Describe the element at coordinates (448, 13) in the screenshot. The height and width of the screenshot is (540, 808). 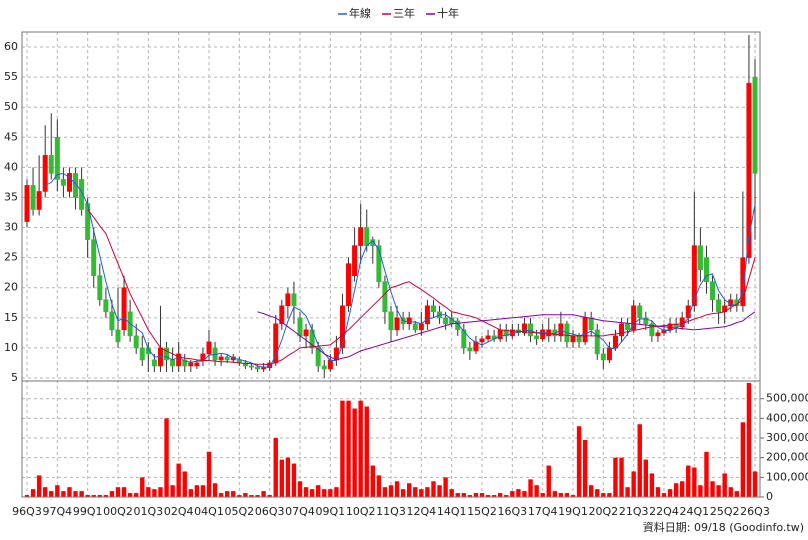
I see `legend-label: 十年` at that location.